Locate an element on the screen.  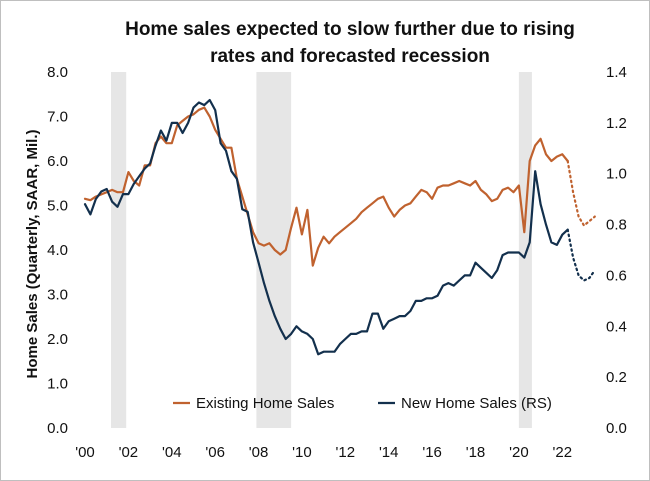
y-axis-label: Home Sales (Quarterly, SAAR, Mil.) is located at coordinates (32, 254).